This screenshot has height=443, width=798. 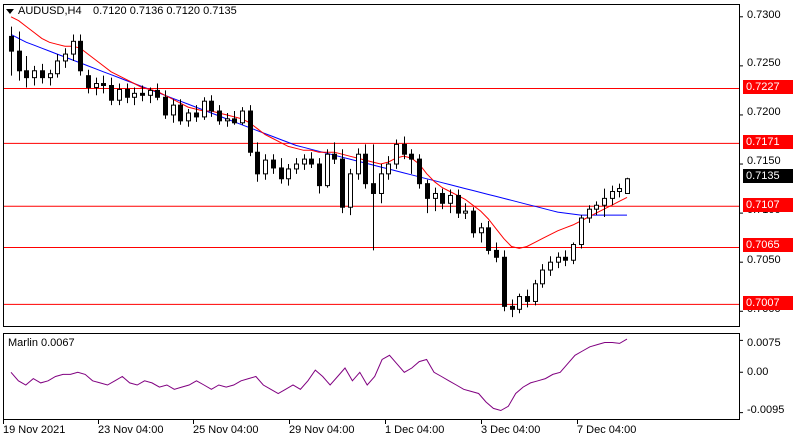 What do you see at coordinates (50, 11) in the screenshot?
I see `symbol-timeframe: AUDUSD,H4` at bounding box center [50, 11].